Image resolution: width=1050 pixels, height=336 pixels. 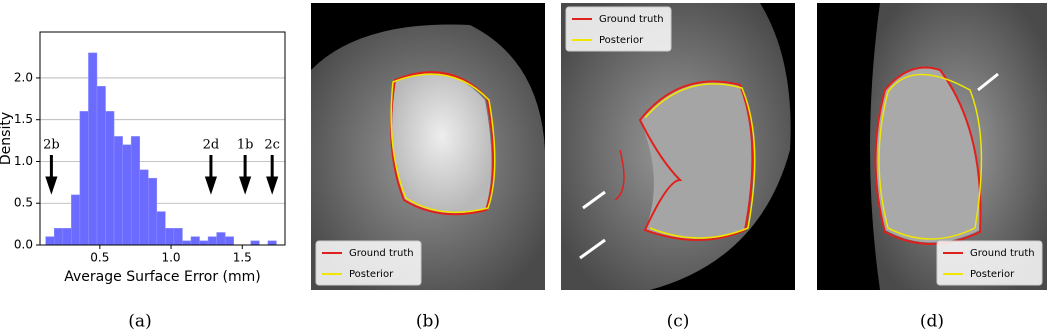 What do you see at coordinates (272, 145) in the screenshot?
I see `annotation-label: 2c` at bounding box center [272, 145].